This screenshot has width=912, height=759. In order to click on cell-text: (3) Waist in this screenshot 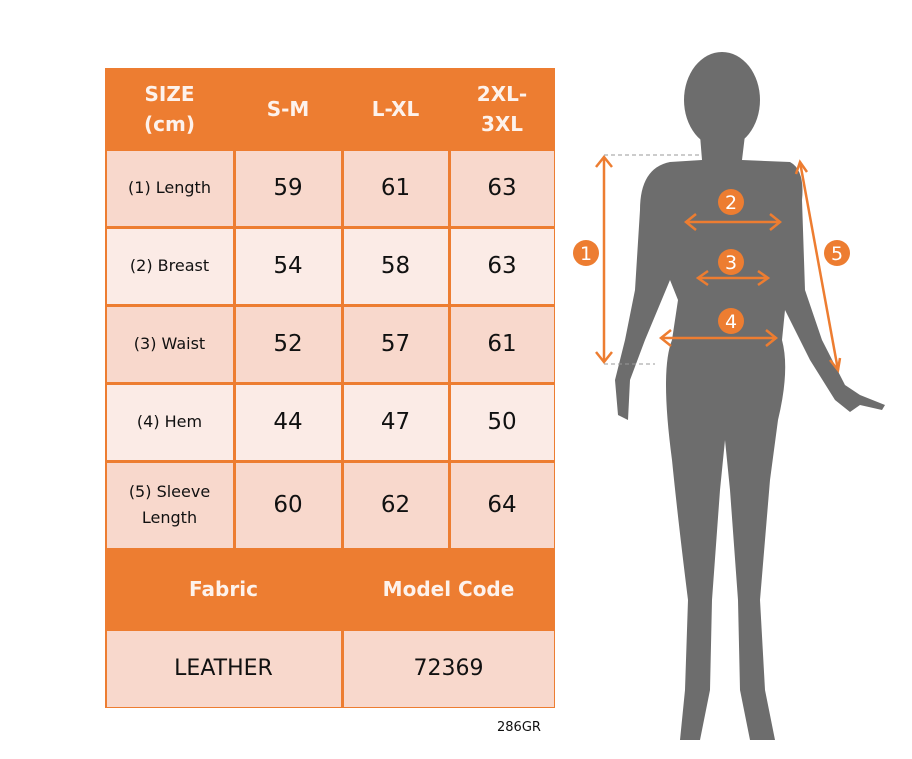, I will do `click(169, 343)`.